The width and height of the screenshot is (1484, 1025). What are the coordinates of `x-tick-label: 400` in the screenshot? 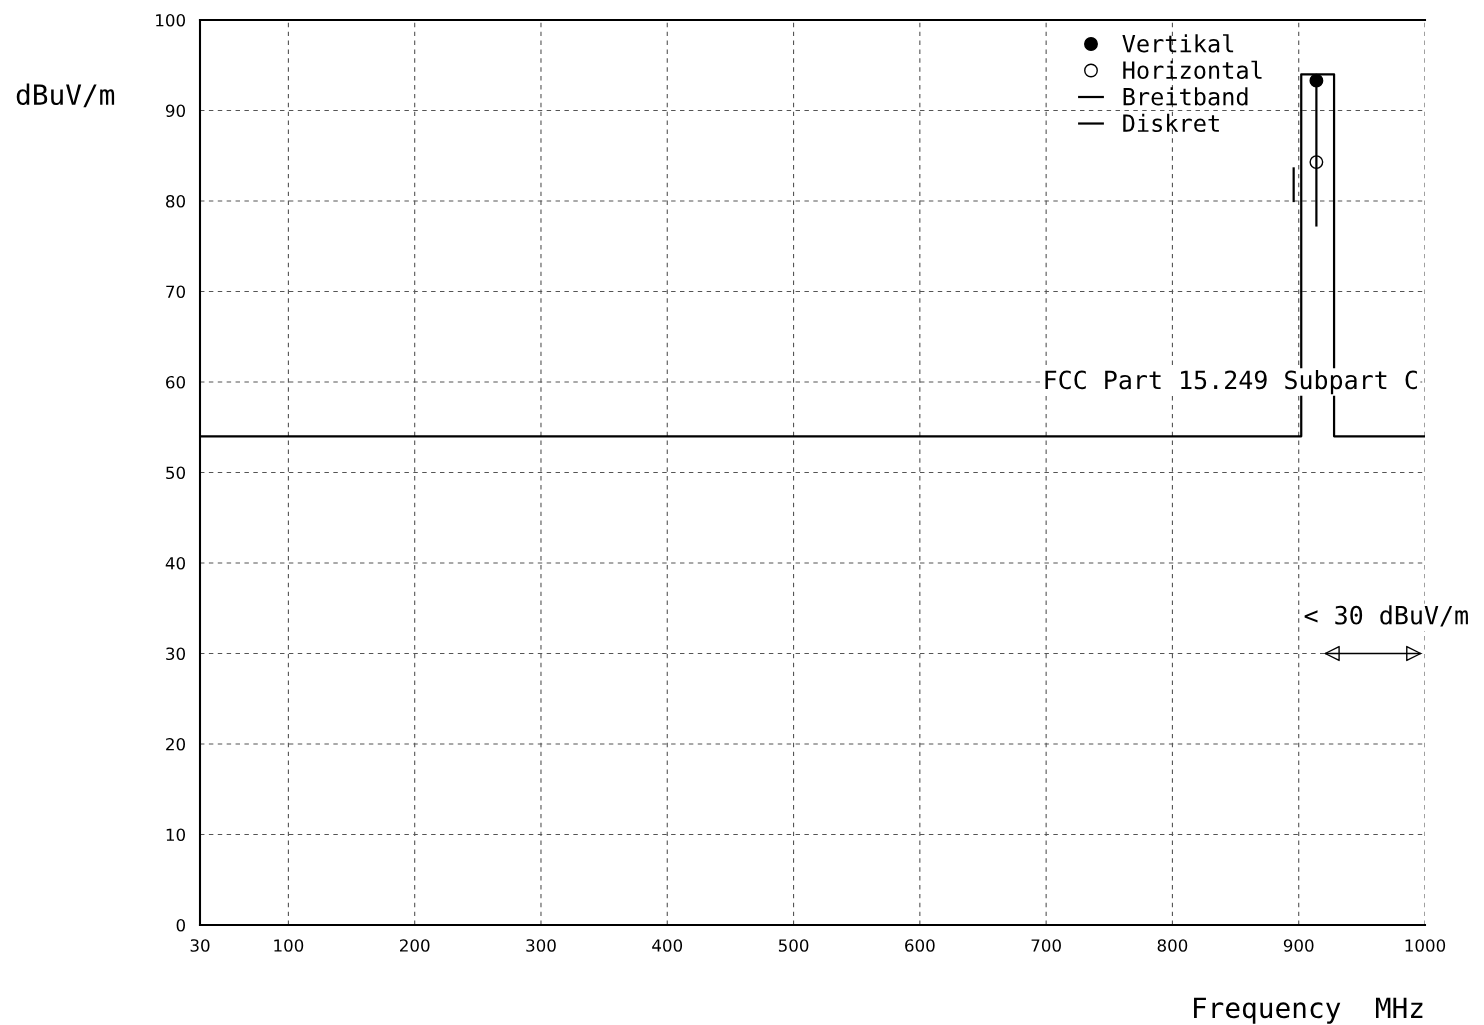 It's located at (667, 945).